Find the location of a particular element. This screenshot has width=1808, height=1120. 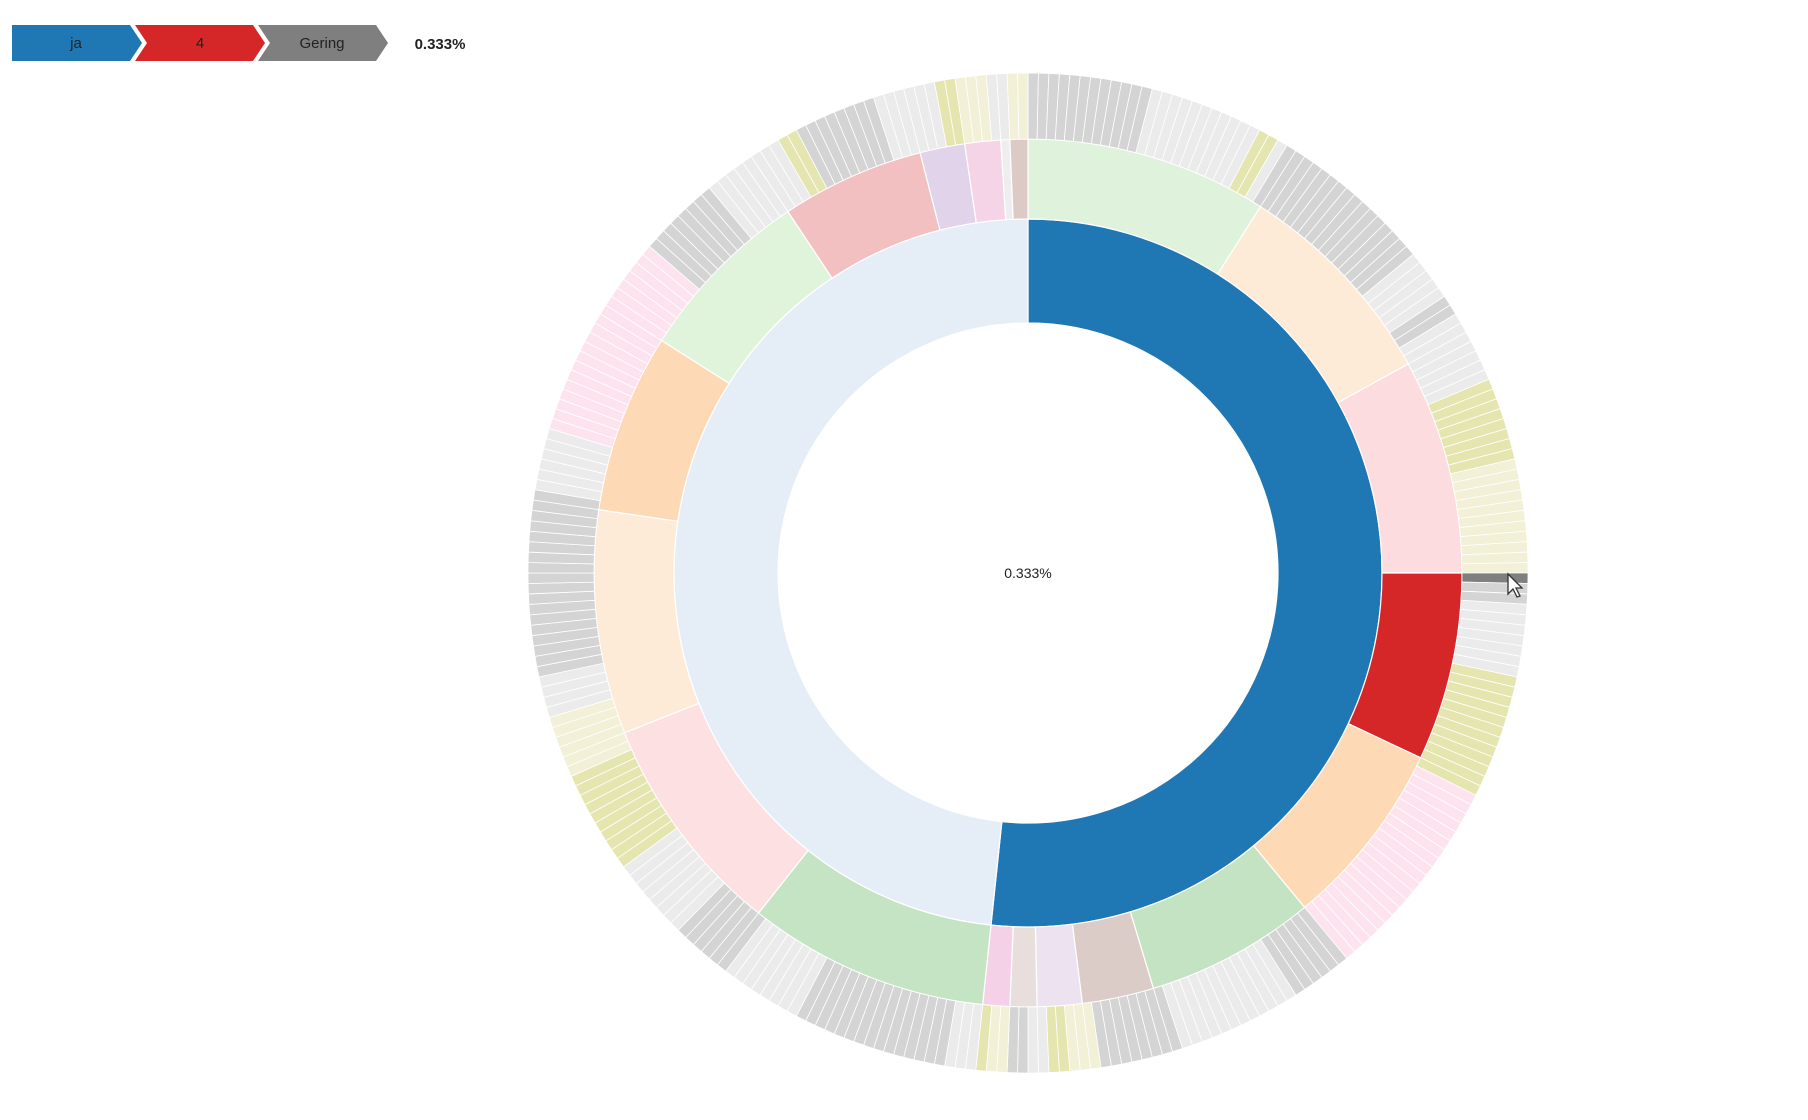

center-percentage: 0.333% is located at coordinates (1027, 573).